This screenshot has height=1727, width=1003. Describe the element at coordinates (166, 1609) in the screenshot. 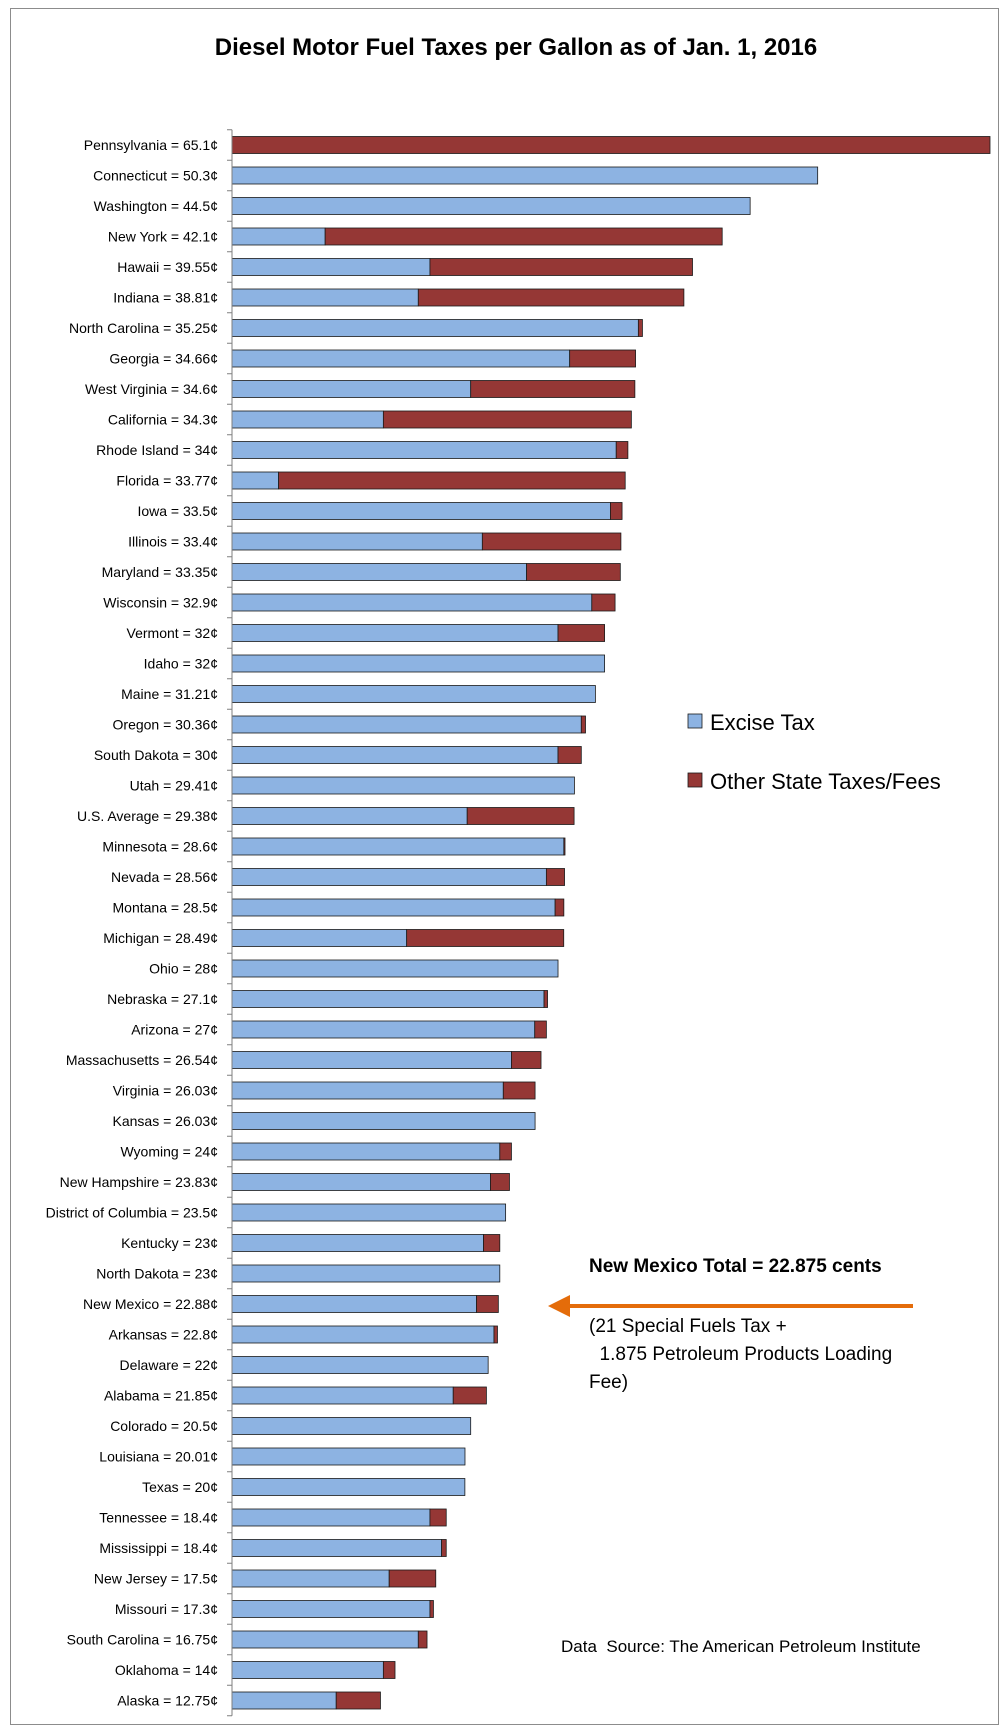

I see `label-missouri: Missouri = 17.3¢` at that location.